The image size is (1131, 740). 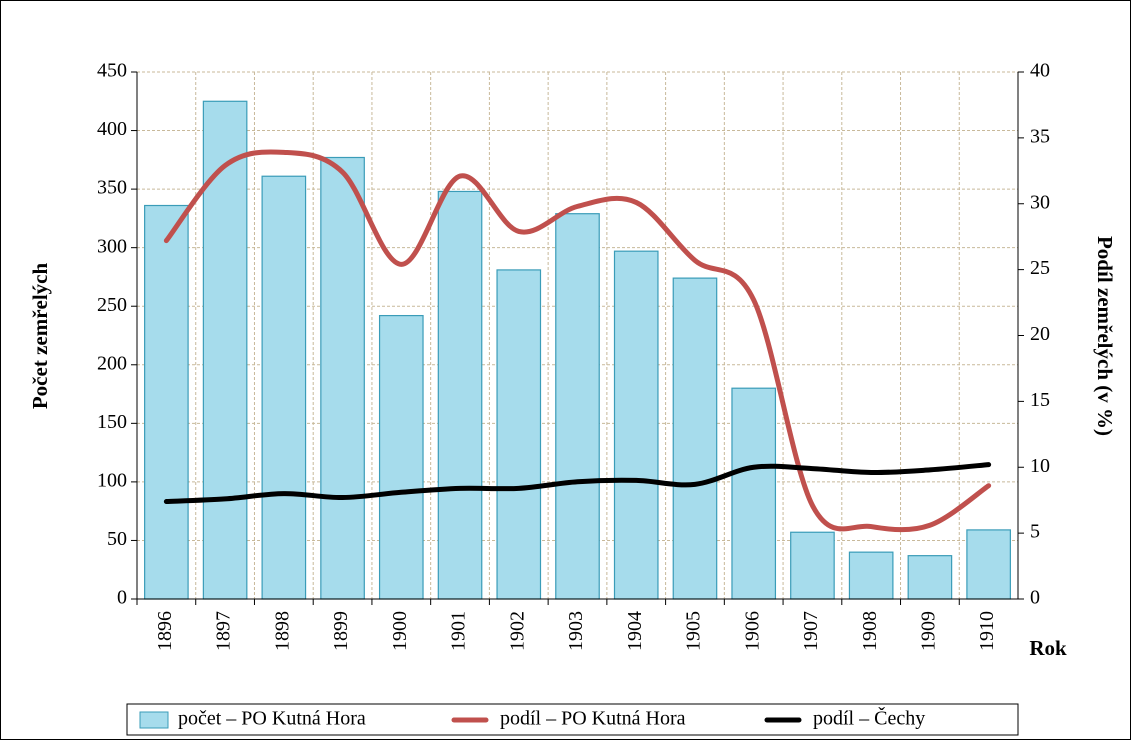 What do you see at coordinates (1040, 202) in the screenshot?
I see `y2-tick-label: 30` at bounding box center [1040, 202].